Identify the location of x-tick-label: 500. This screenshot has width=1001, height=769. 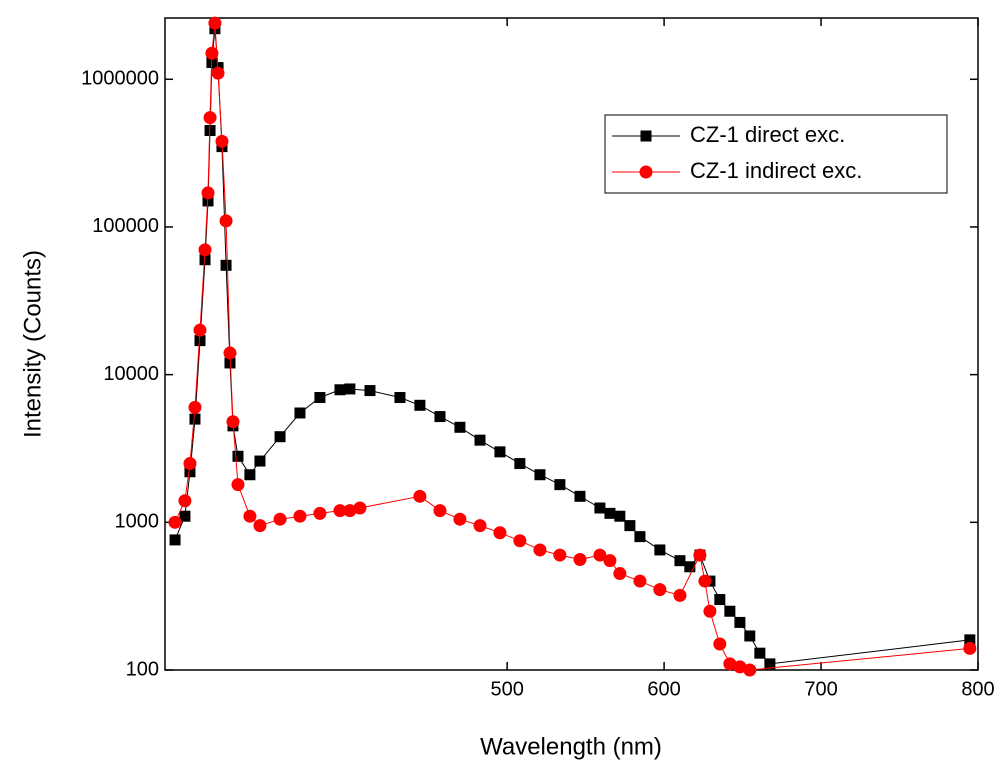
(506, 689).